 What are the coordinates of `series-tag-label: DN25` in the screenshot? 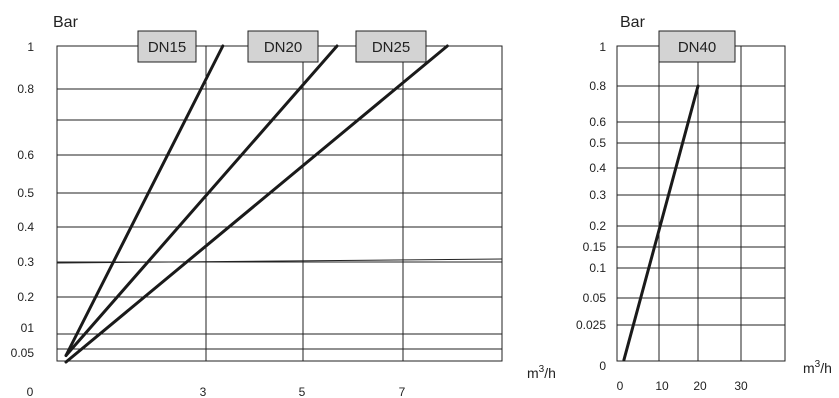 It's located at (391, 47).